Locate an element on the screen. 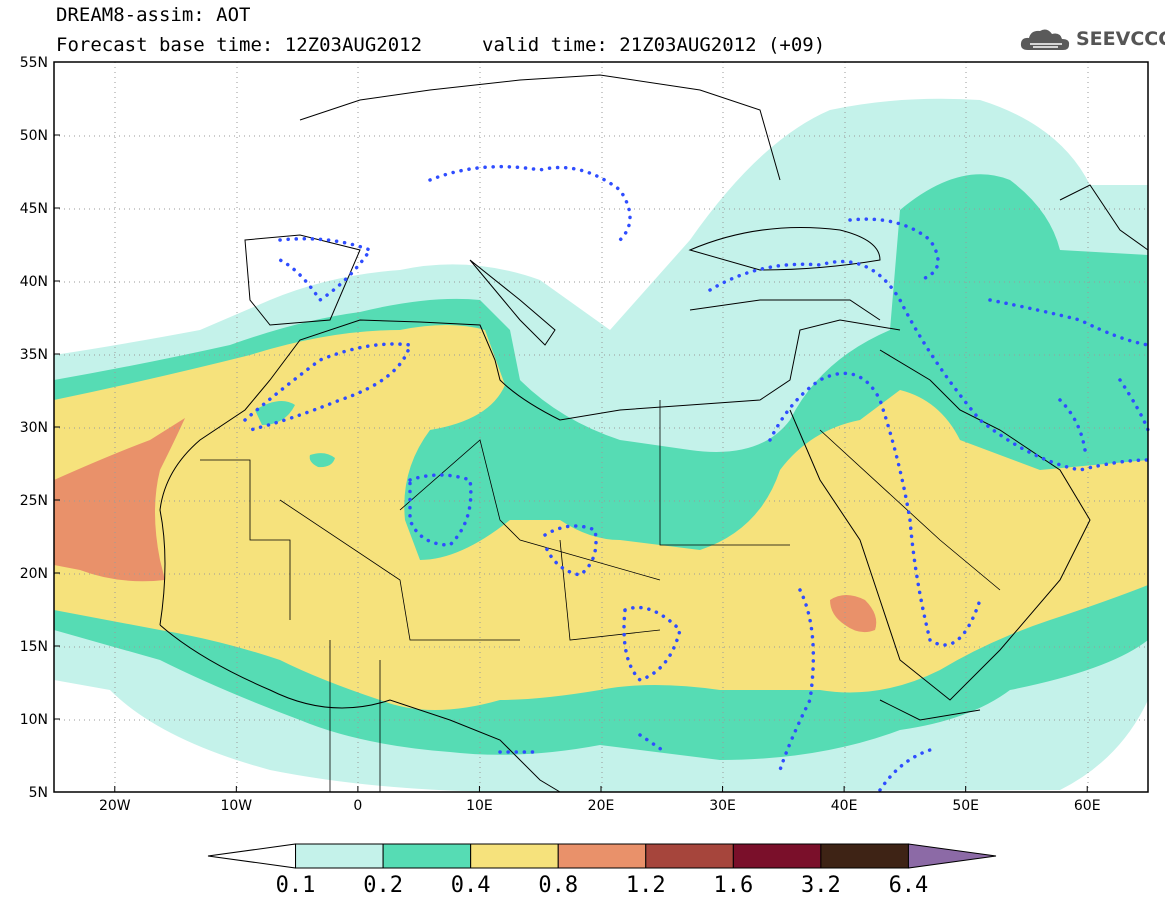 The height and width of the screenshot is (905, 1165). lat-tick-label: 55N is located at coordinates (34, 63).